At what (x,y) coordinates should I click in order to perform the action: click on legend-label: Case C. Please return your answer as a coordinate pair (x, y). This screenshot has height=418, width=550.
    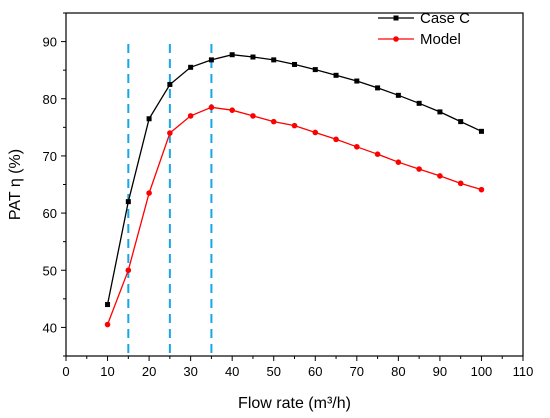
    Looking at the image, I should click on (445, 18).